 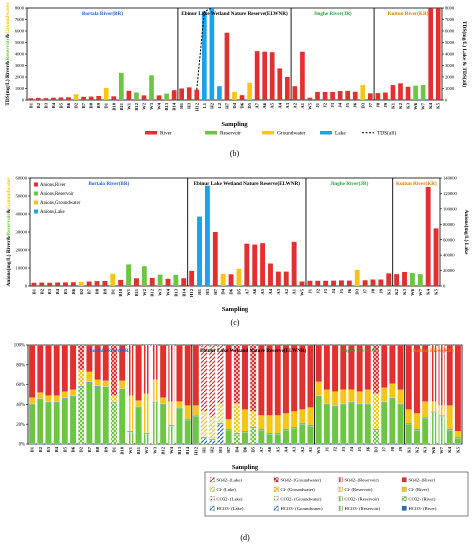 I want to click on x-tick-label: J3, so click(x=325, y=290).